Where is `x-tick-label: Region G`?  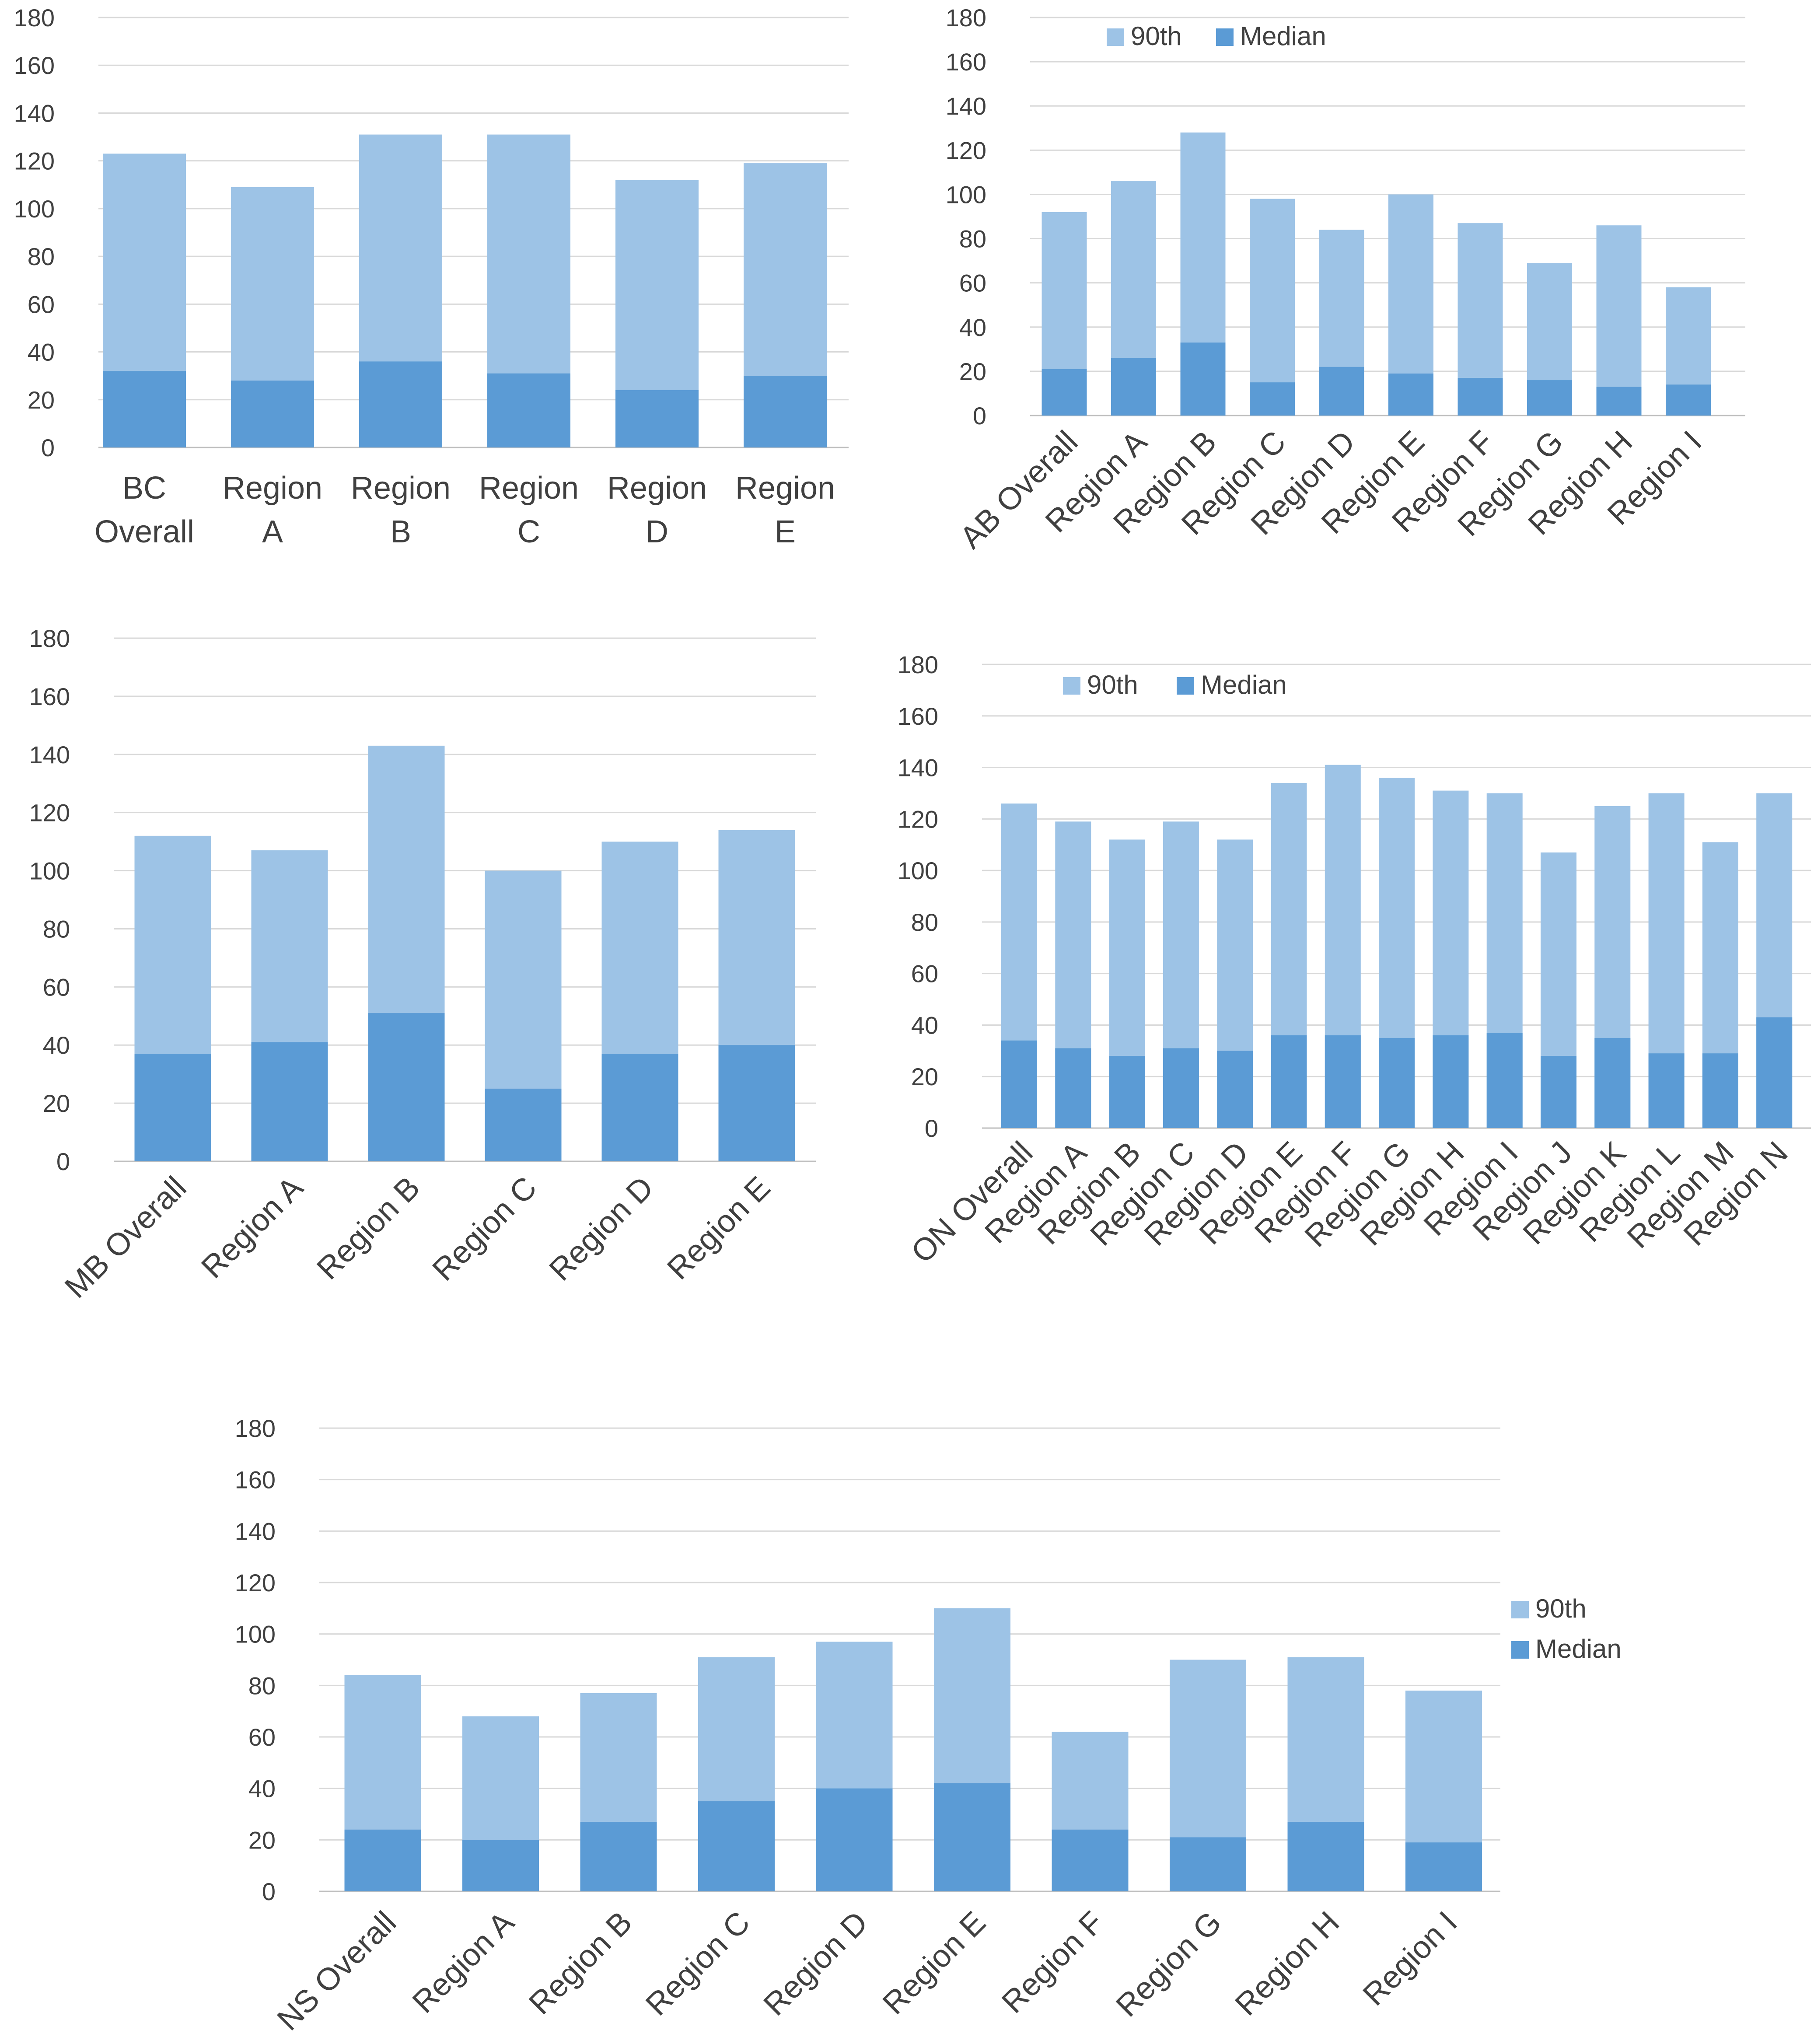 x-tick-label: Region G is located at coordinates (1168, 1964).